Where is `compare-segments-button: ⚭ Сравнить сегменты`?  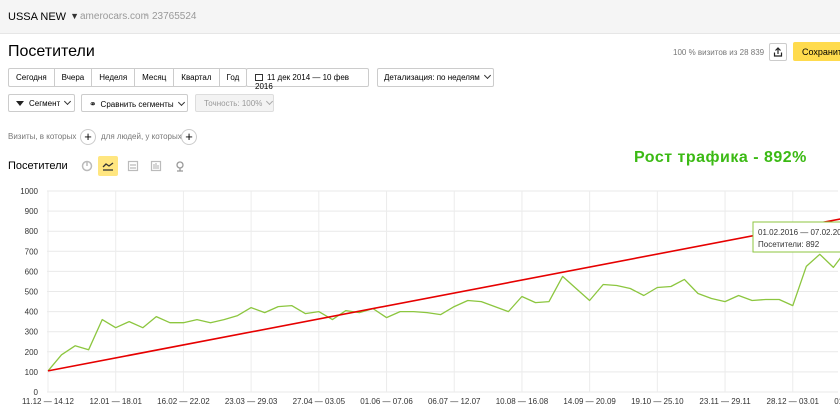 compare-segments-button: ⚭ Сравнить сегменты is located at coordinates (134, 103).